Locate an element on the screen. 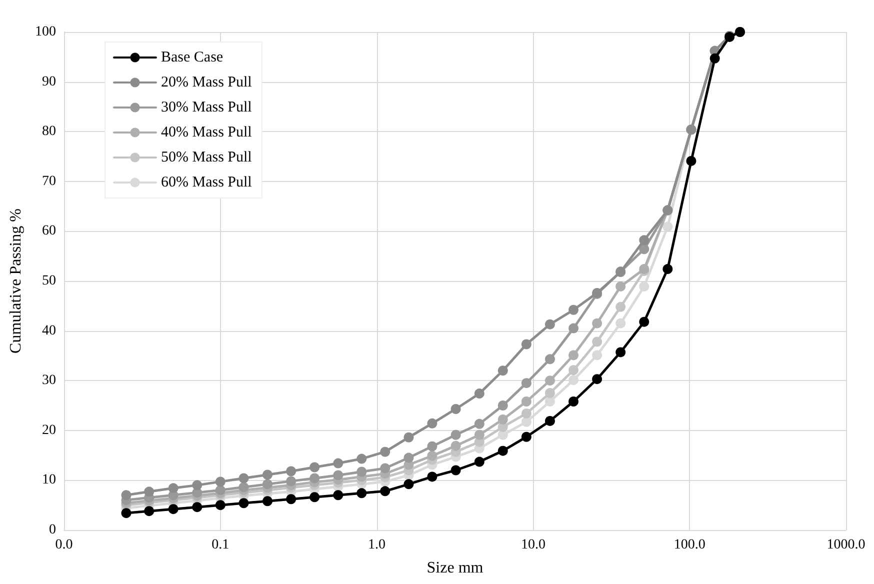  y-axis-title: Cumulative Passing % is located at coordinates (16, 281).